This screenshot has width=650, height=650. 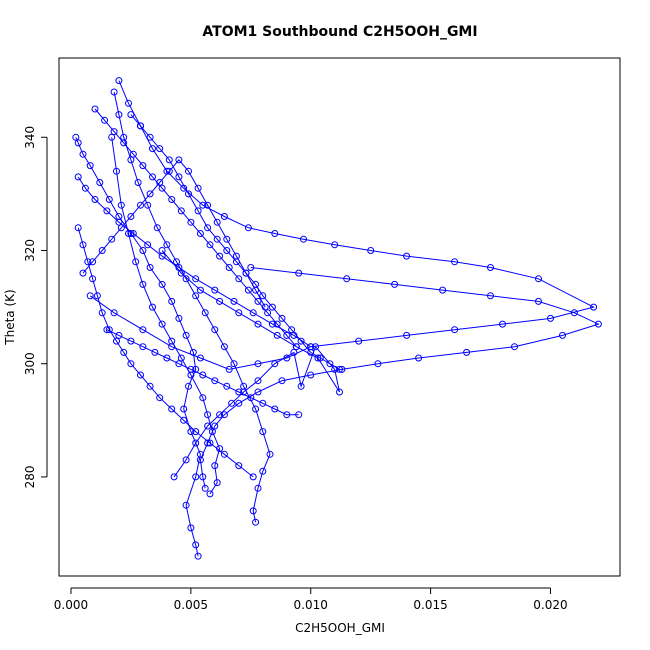 I want to click on y-tick-label: 320, so click(x=30, y=250).